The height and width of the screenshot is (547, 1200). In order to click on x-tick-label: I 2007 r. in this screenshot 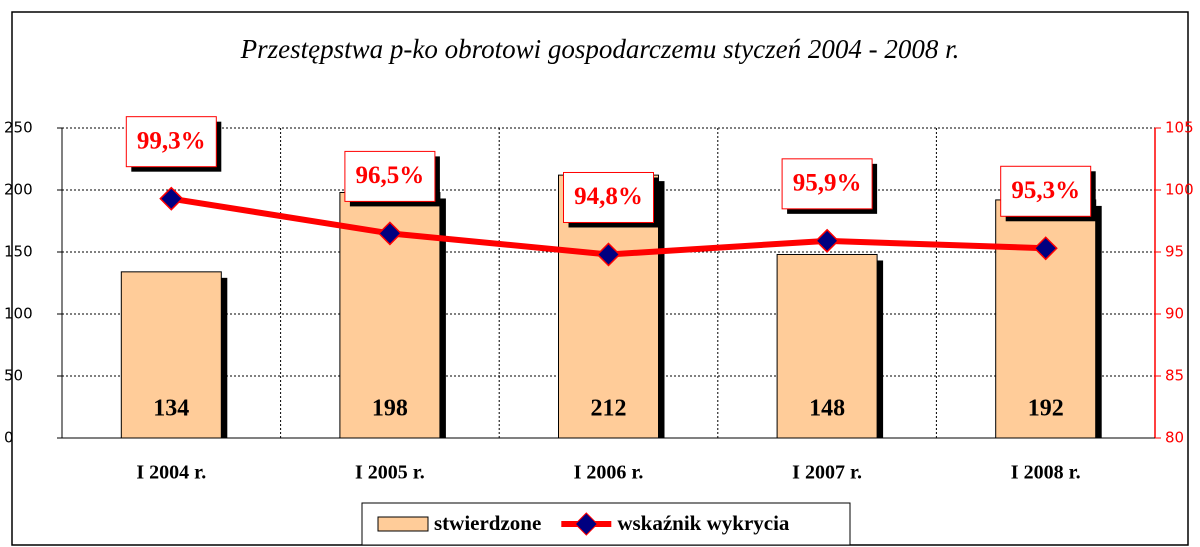, I will do `click(827, 473)`.